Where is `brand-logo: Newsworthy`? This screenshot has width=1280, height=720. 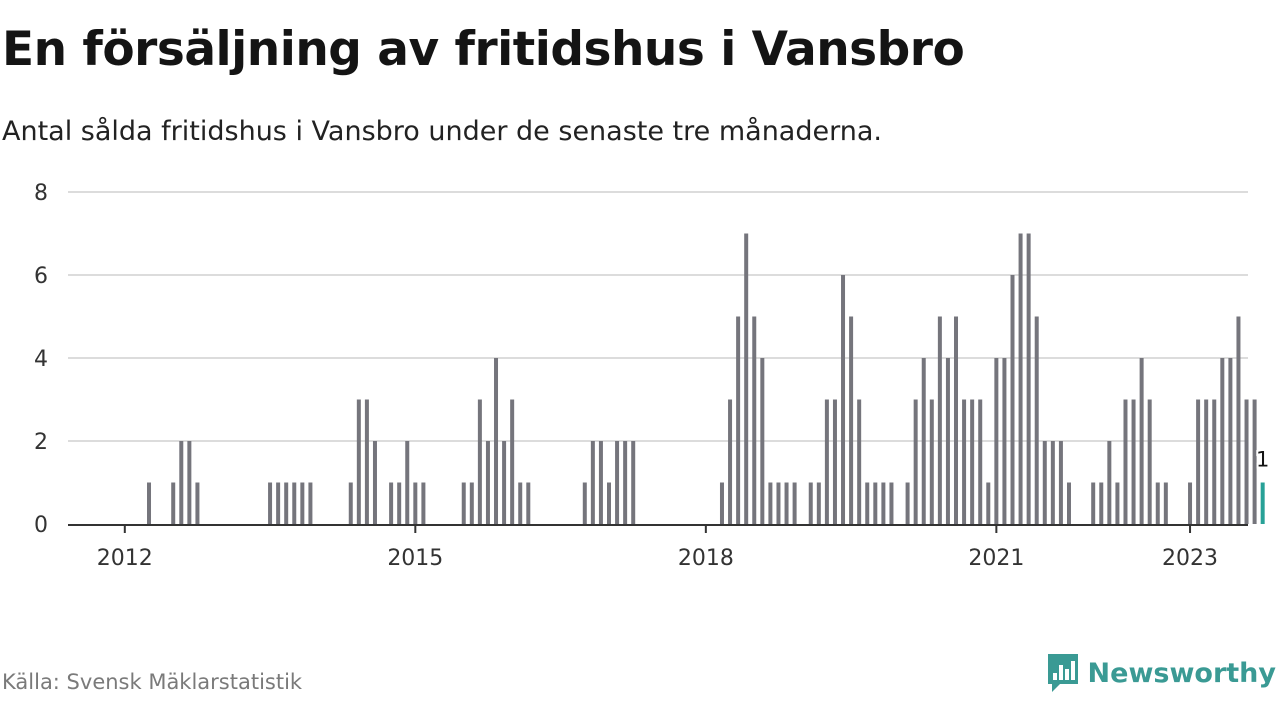
brand-logo: Newsworthy is located at coordinates (1161, 673).